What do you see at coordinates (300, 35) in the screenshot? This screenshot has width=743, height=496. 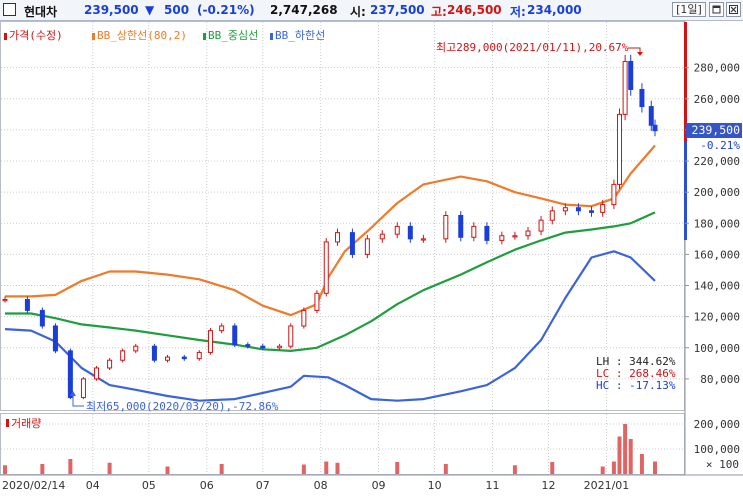 I see `legend-lower-band: BB_하한선` at bounding box center [300, 35].